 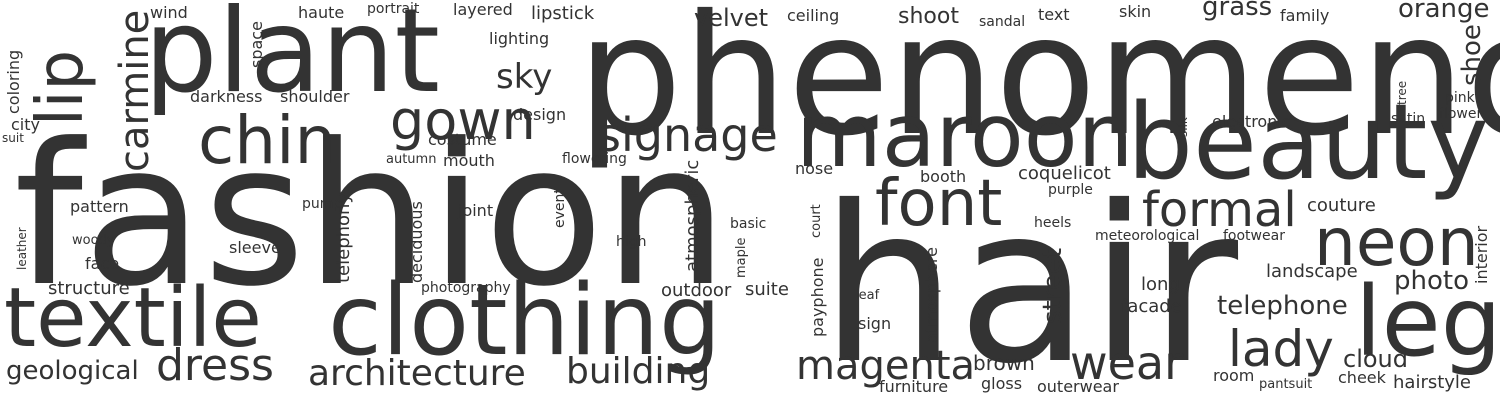 What do you see at coordinates (914, 386) in the screenshot?
I see `word-furniture: furniture` at bounding box center [914, 386].